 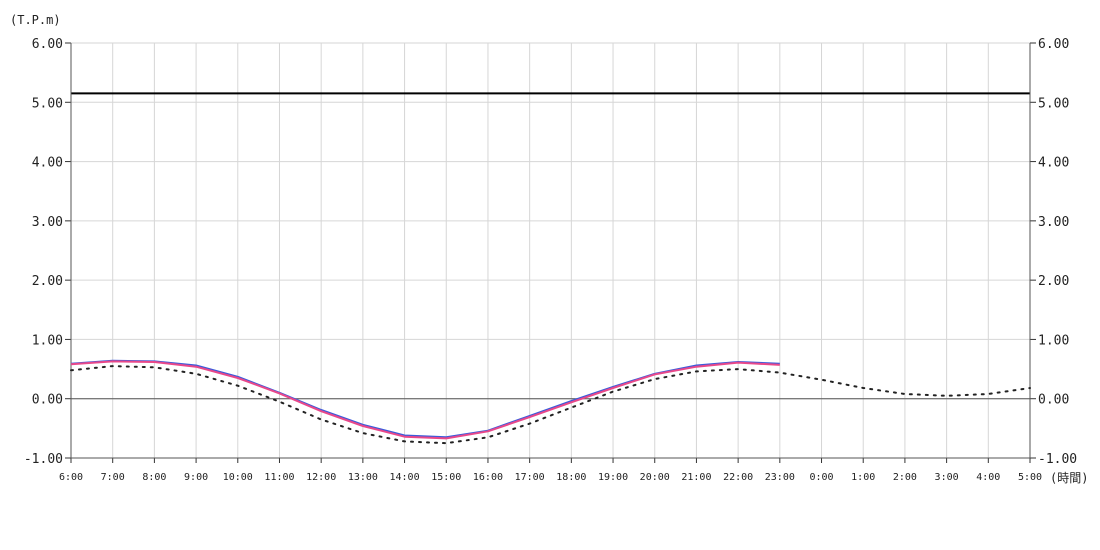 What do you see at coordinates (113, 477) in the screenshot?
I see `x-tick-label: 7:00` at bounding box center [113, 477].